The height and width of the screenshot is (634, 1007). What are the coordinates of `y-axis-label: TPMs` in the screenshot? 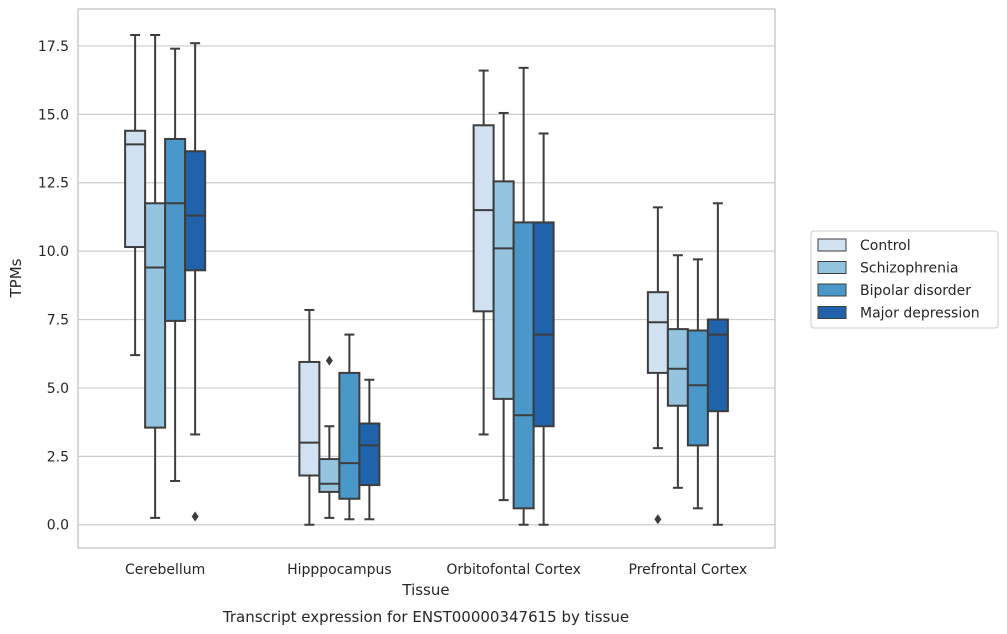 It's located at (16, 278).